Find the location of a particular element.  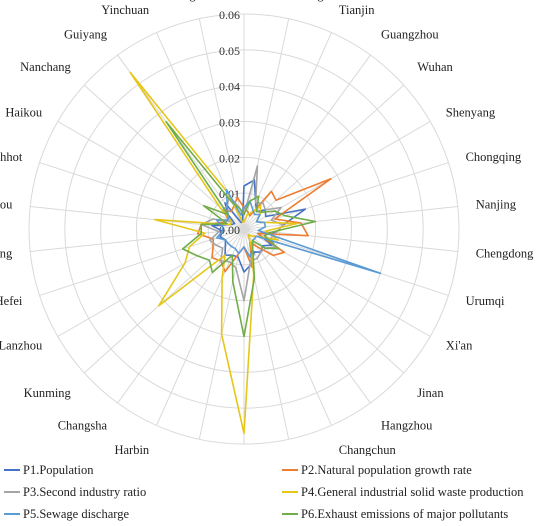

category-label: Chengdong is located at coordinates (505, 253).